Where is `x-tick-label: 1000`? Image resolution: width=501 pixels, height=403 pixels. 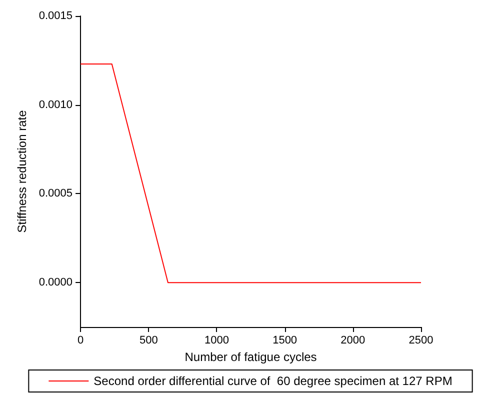
x-tick-label: 1000 is located at coordinates (216, 340).